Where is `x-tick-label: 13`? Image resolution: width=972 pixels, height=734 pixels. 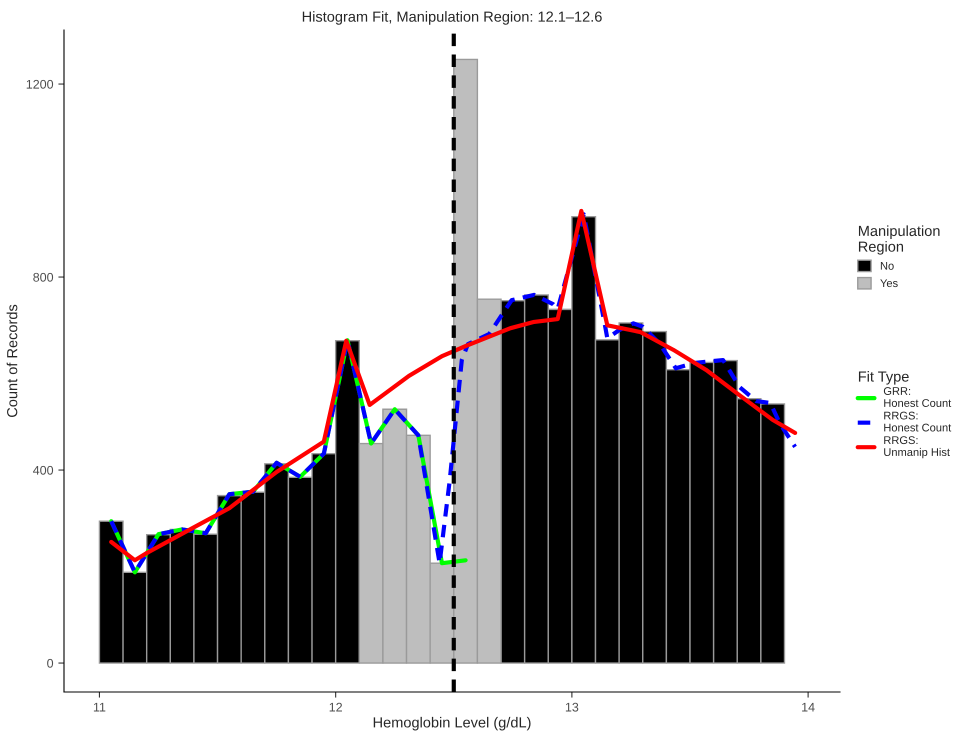 x-tick-label: 13 is located at coordinates (572, 707).